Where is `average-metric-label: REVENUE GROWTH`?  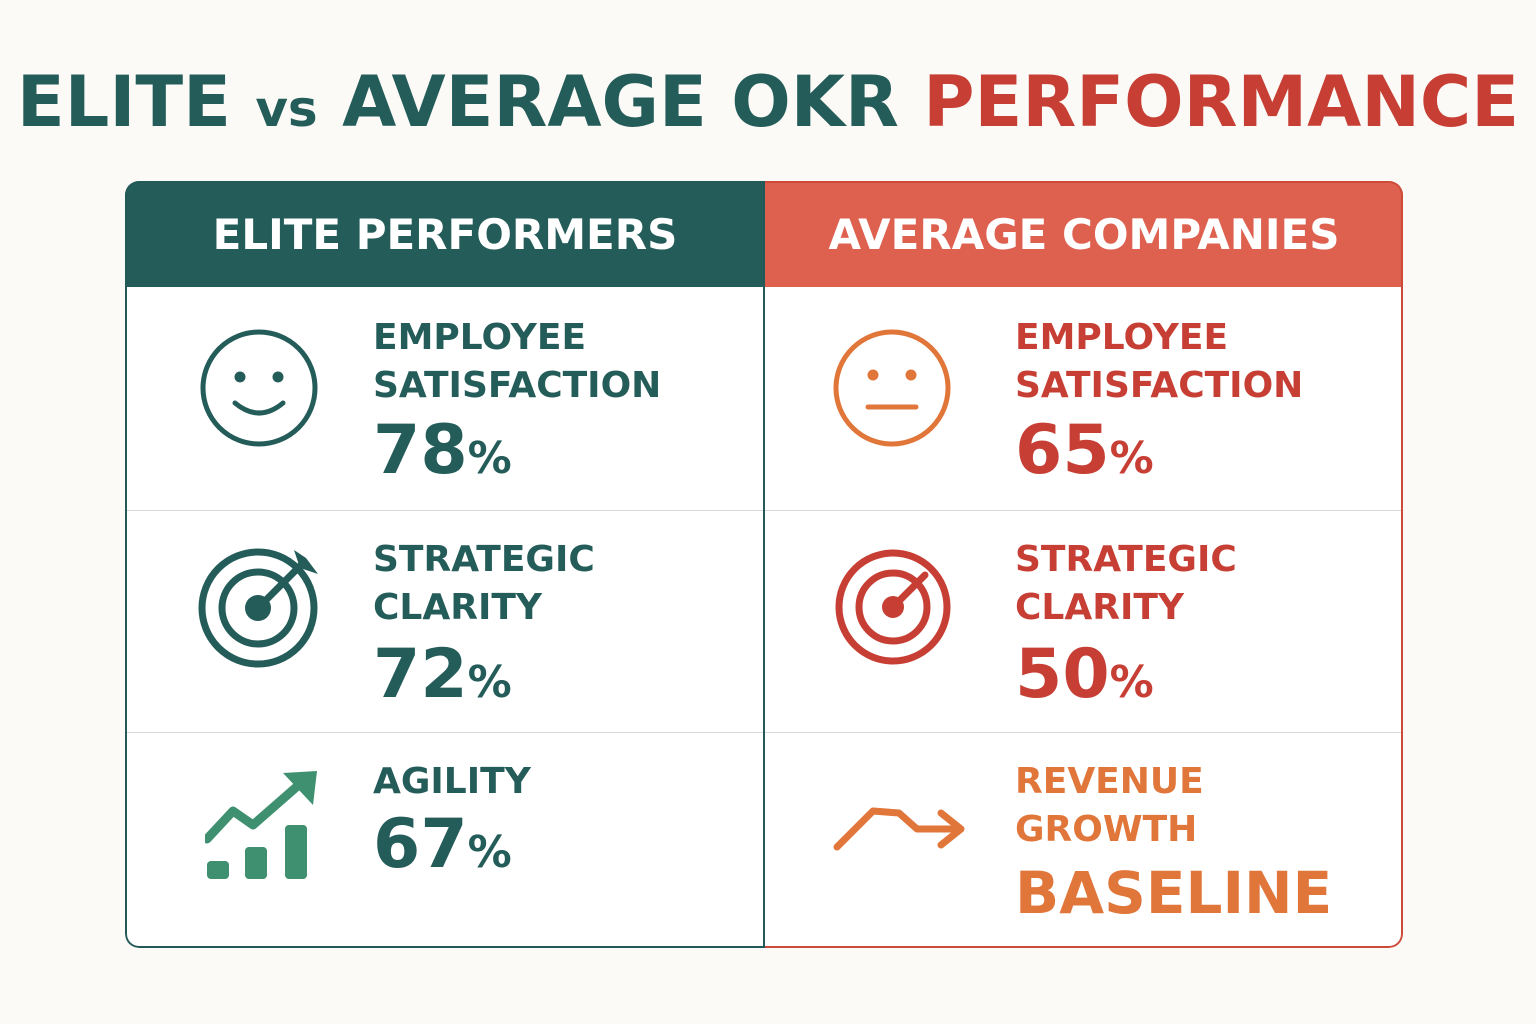
average-metric-label: REVENUE GROWTH is located at coordinates (1109, 805).